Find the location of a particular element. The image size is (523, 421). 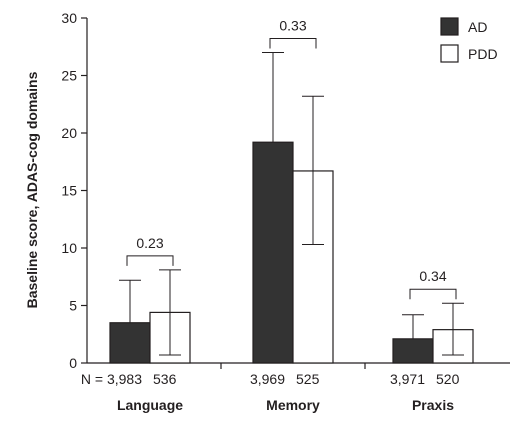

n-label: 536 is located at coordinates (165, 379).